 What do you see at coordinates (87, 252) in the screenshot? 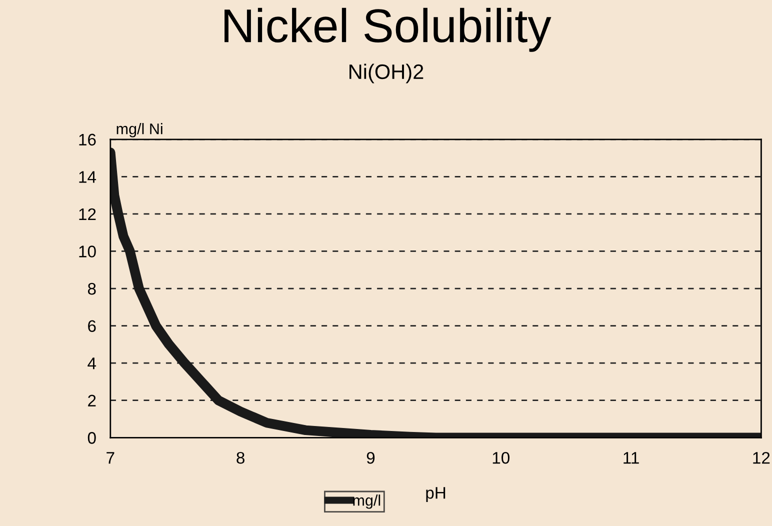
I see `y-tick-label: 10` at bounding box center [87, 252].